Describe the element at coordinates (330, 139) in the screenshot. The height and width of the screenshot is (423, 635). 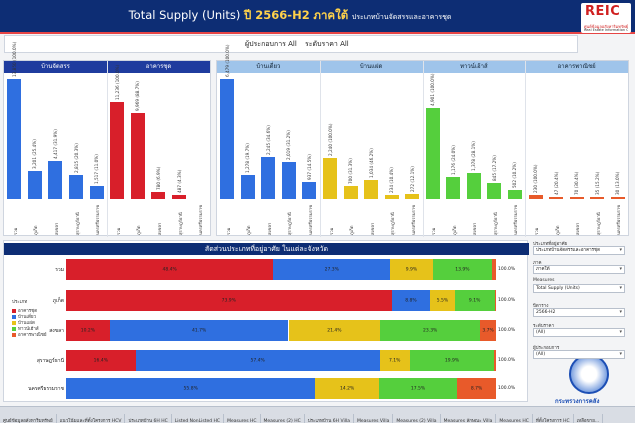
I see `bar-value-label: 2,240 (100.0%)` at that location.